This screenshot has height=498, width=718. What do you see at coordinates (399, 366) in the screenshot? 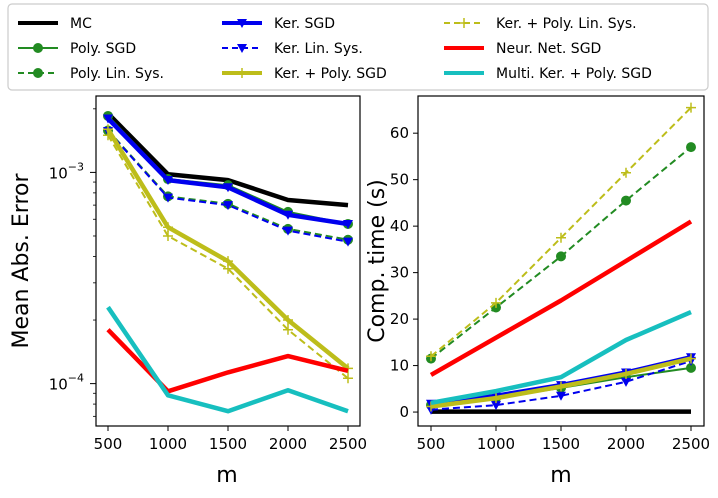
I see `time-y-tick-label: 10` at bounding box center [399, 366].